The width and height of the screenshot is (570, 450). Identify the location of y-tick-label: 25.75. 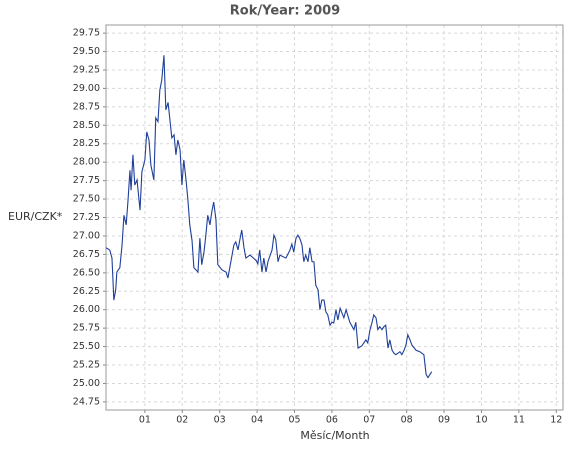
(86, 328).